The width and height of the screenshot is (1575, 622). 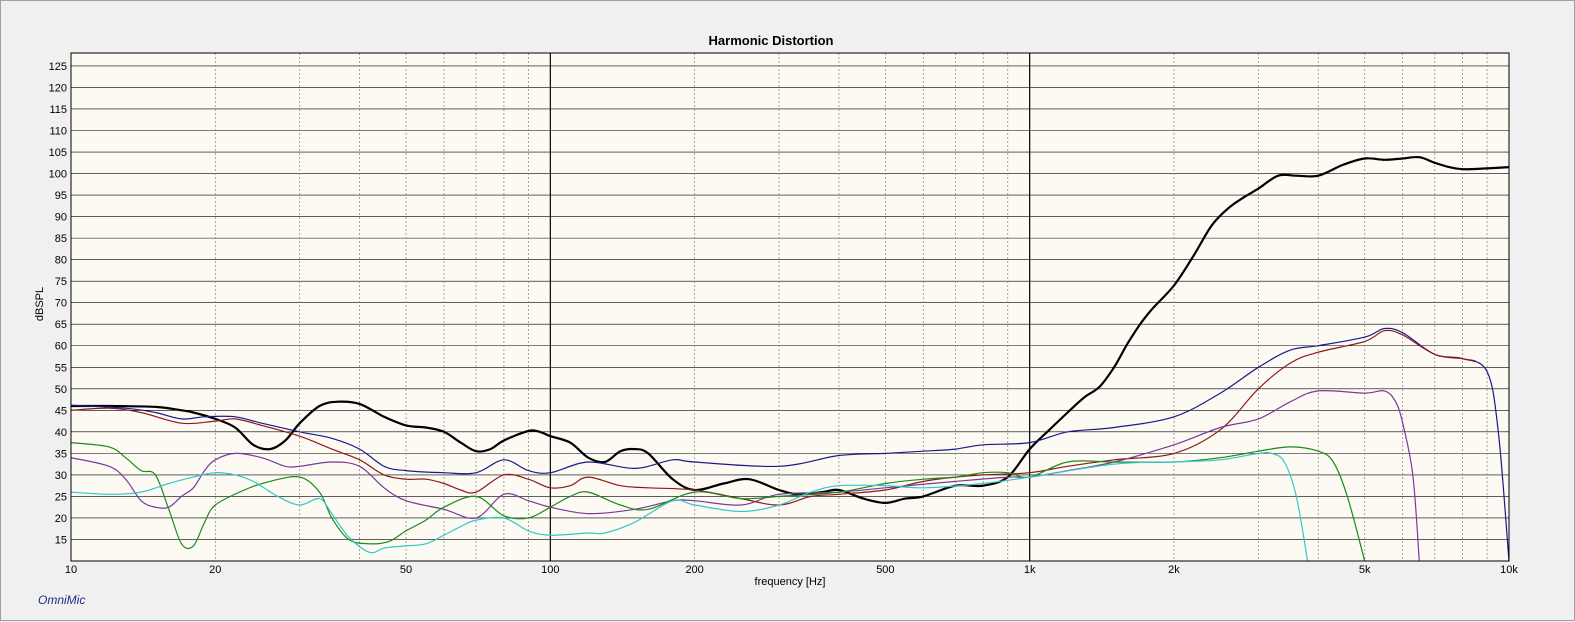 What do you see at coordinates (61, 600) in the screenshot?
I see `omnimic-brand: OmniMic` at bounding box center [61, 600].